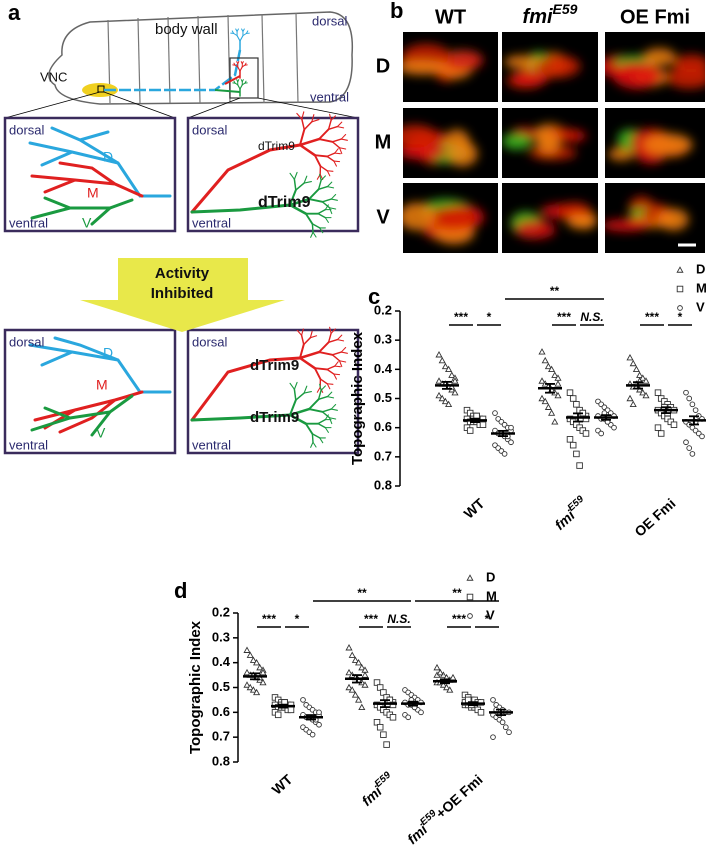 The width and height of the screenshot is (709, 862). Describe the element at coordinates (459, 619) in the screenshot. I see `significance-label: ***` at that location.